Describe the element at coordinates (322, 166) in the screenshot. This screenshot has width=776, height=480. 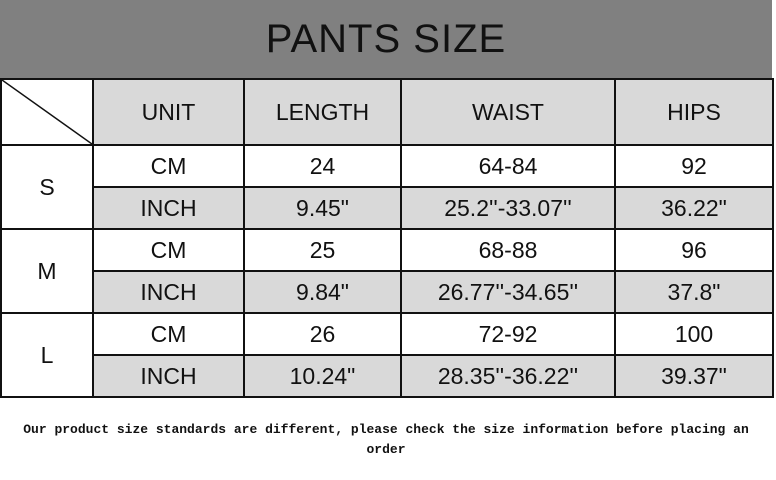
I see `table-cell: 24` at that location.